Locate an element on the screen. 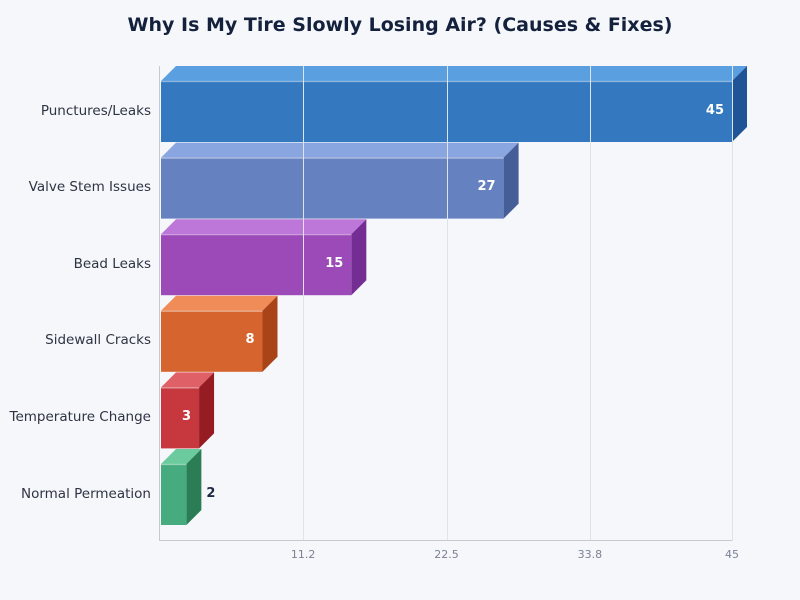 The image size is (800, 600). x-tick-label: 45 is located at coordinates (732, 554).